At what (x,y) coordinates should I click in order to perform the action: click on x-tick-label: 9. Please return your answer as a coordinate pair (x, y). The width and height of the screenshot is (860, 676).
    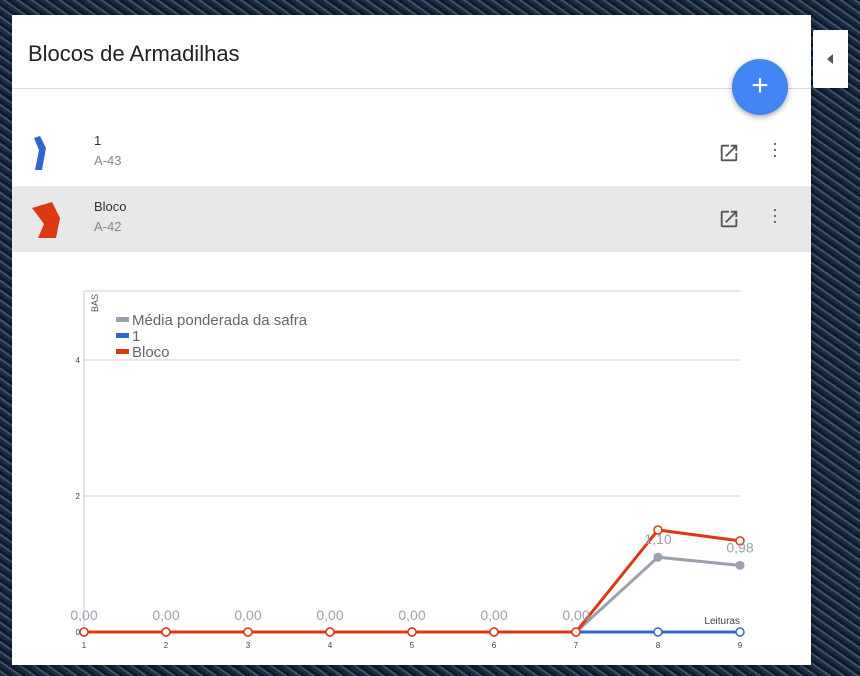
    Looking at the image, I should click on (740, 645).